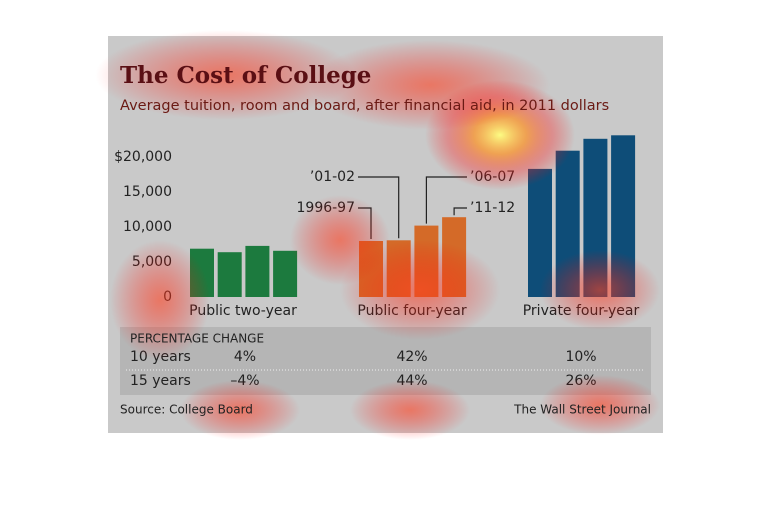  I want to click on y-tick-label: $20,000, so click(143, 157).